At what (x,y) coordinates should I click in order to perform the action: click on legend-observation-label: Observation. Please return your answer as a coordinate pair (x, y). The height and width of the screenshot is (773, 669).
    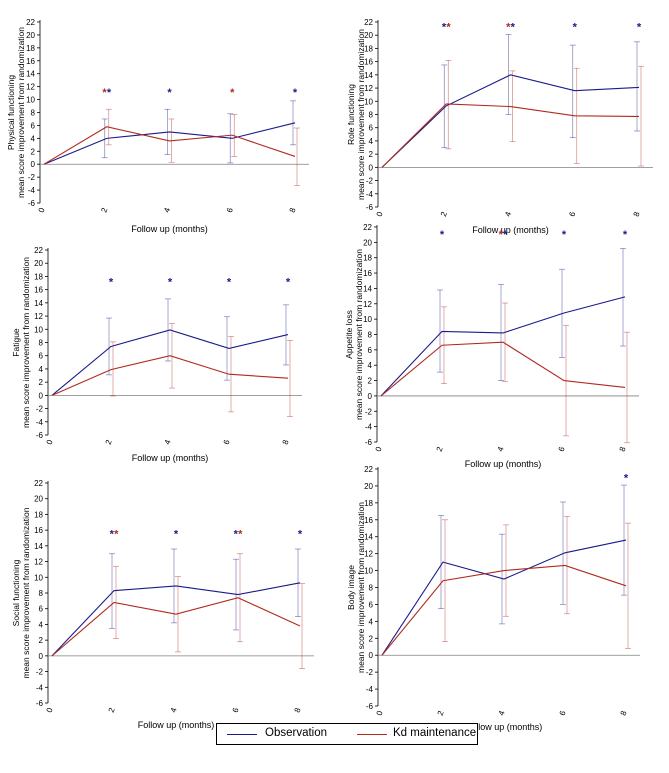
    Looking at the image, I should click on (296, 733).